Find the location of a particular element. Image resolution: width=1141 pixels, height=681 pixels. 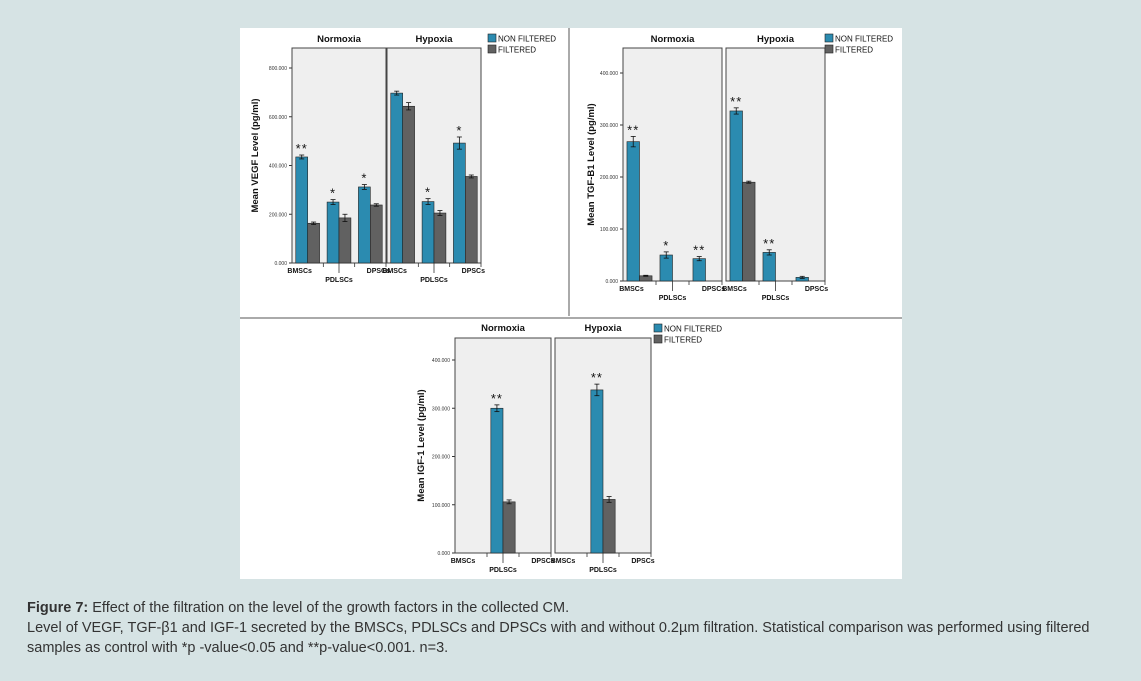

y-tick-label: 800.000 is located at coordinates (278, 69).